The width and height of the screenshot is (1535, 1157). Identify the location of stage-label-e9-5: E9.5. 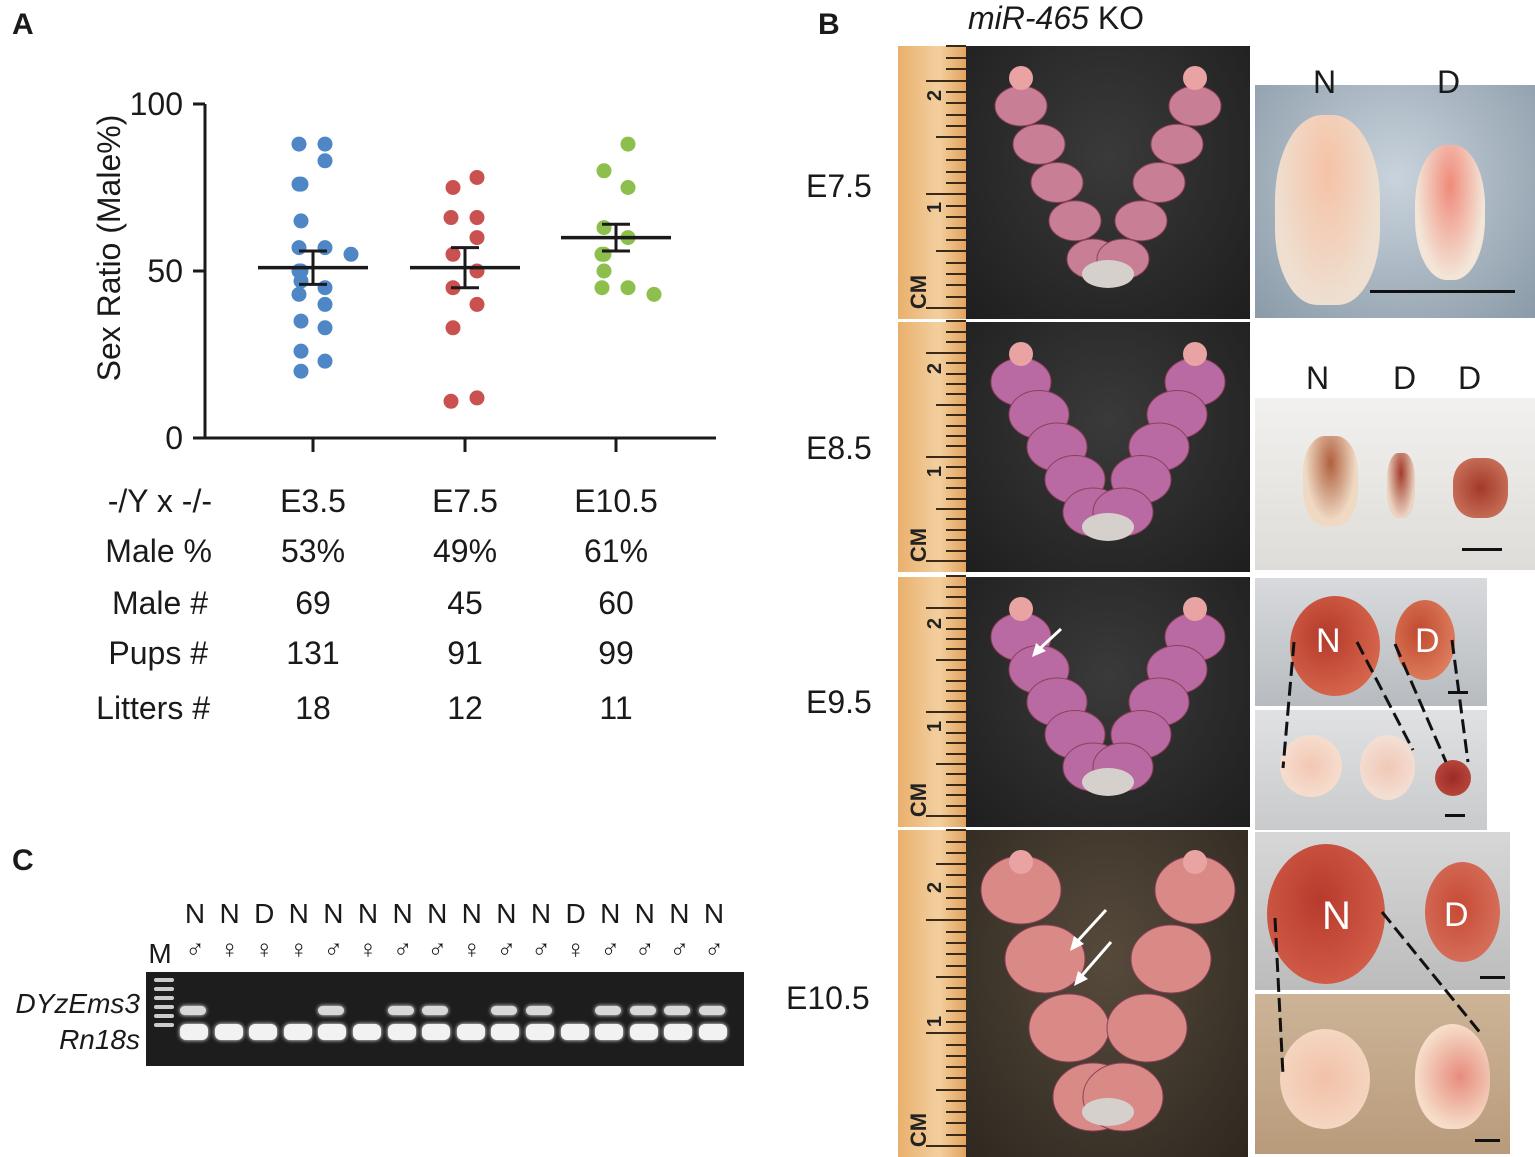
(839, 702).